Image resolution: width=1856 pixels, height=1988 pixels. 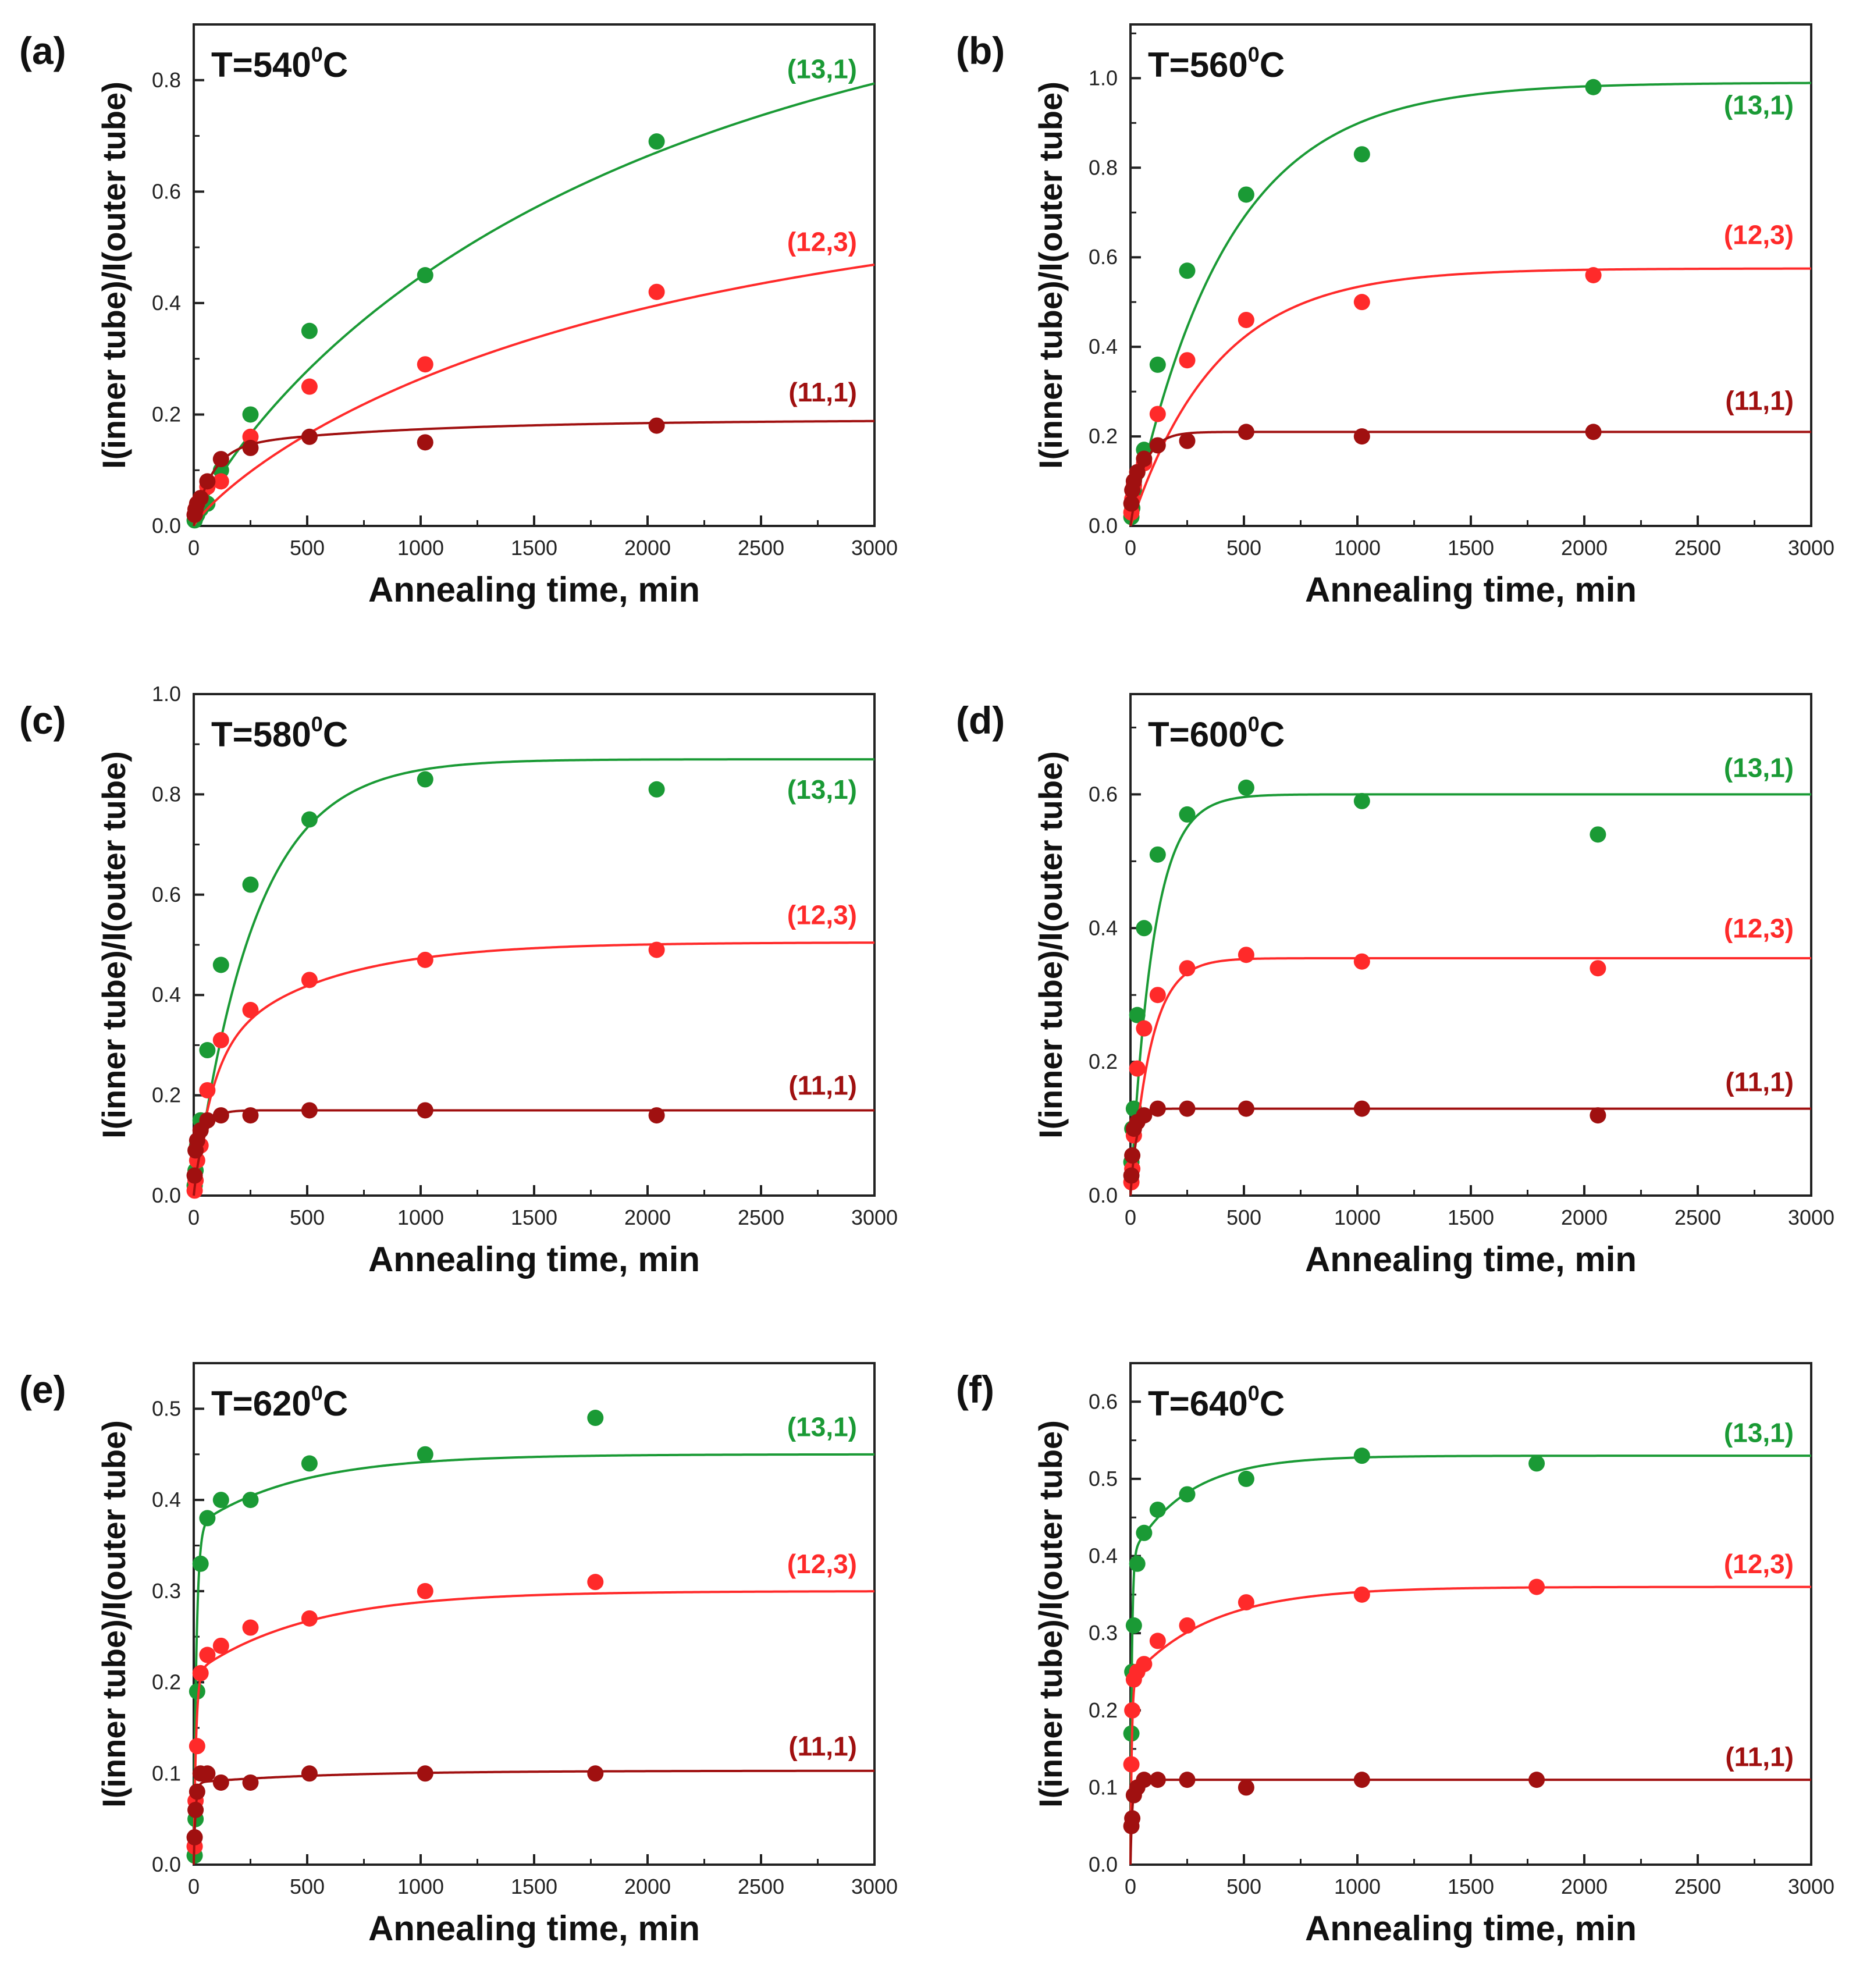 I want to click on x-tick-label: 1500, so click(x=1471, y=1887).